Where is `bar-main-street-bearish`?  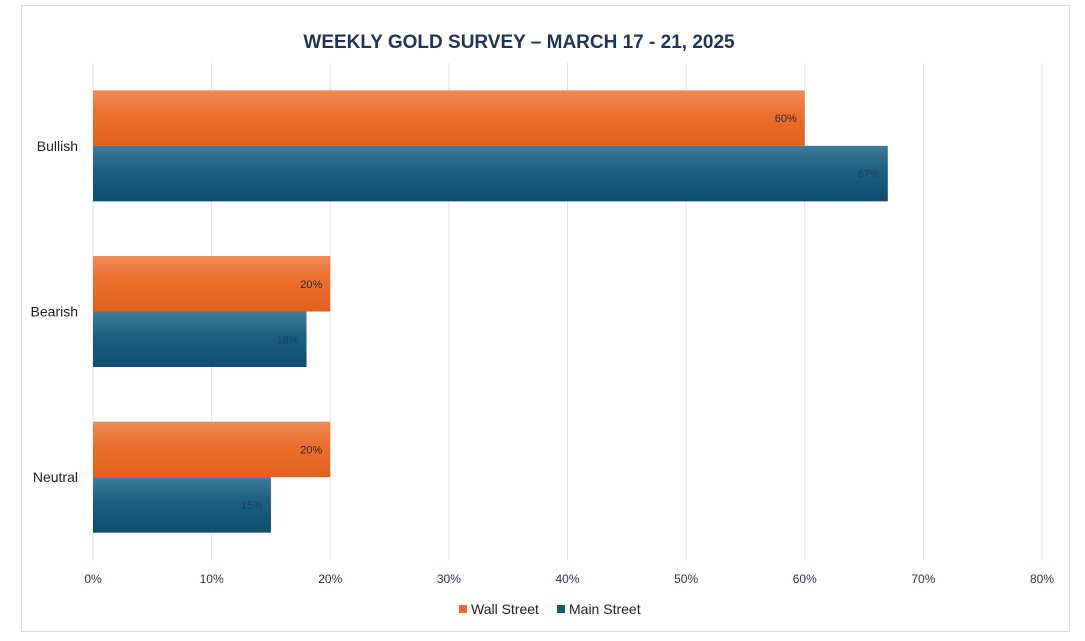
bar-main-street-bearish is located at coordinates (200, 339).